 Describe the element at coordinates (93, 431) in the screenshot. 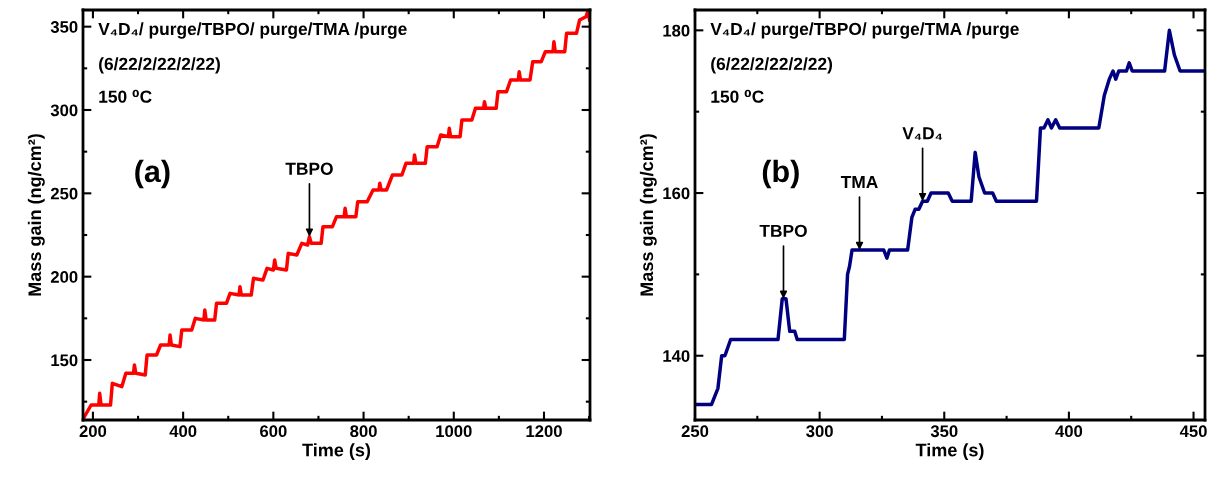

I see `x-tick-label: 200` at that location.